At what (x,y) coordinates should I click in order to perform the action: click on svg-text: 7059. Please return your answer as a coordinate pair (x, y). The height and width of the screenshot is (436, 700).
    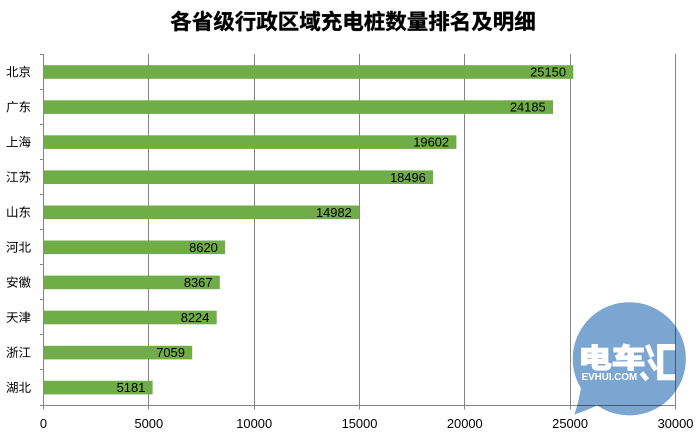
    Looking at the image, I should click on (170, 352).